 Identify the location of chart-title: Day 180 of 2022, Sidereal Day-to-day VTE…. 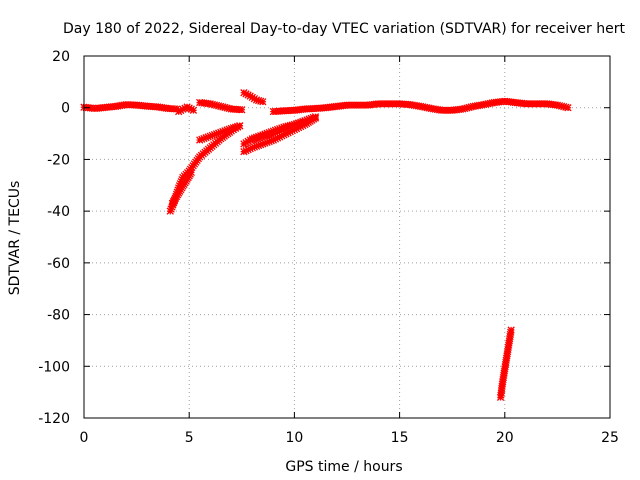
(344, 29).